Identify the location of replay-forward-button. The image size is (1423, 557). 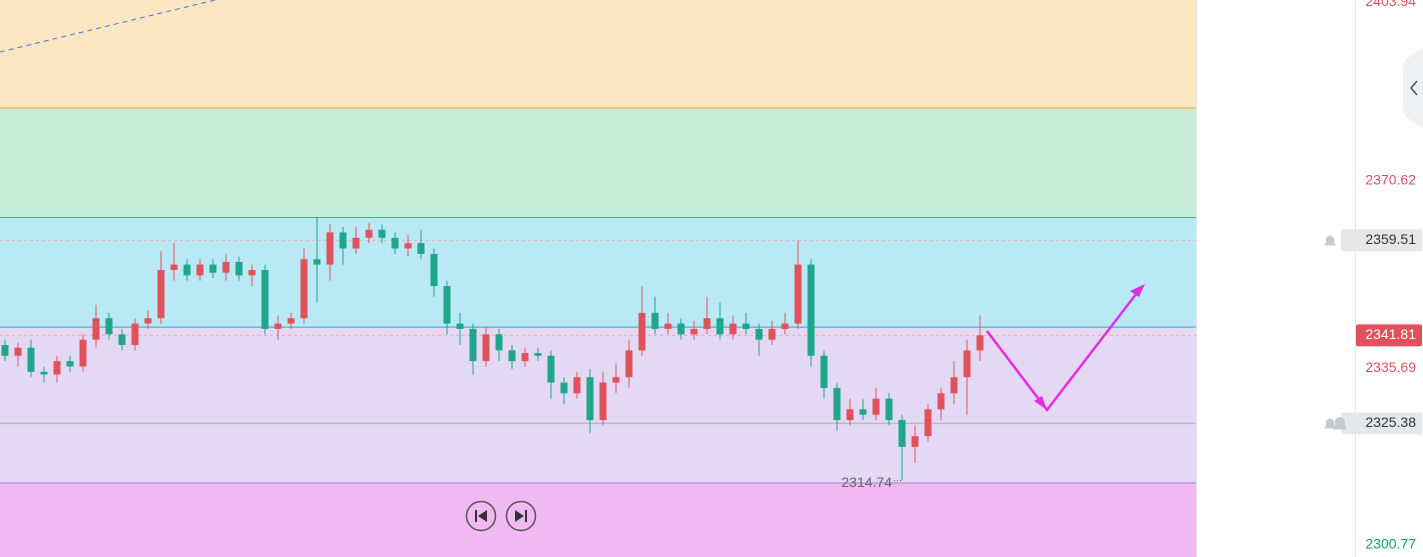
(521, 516).